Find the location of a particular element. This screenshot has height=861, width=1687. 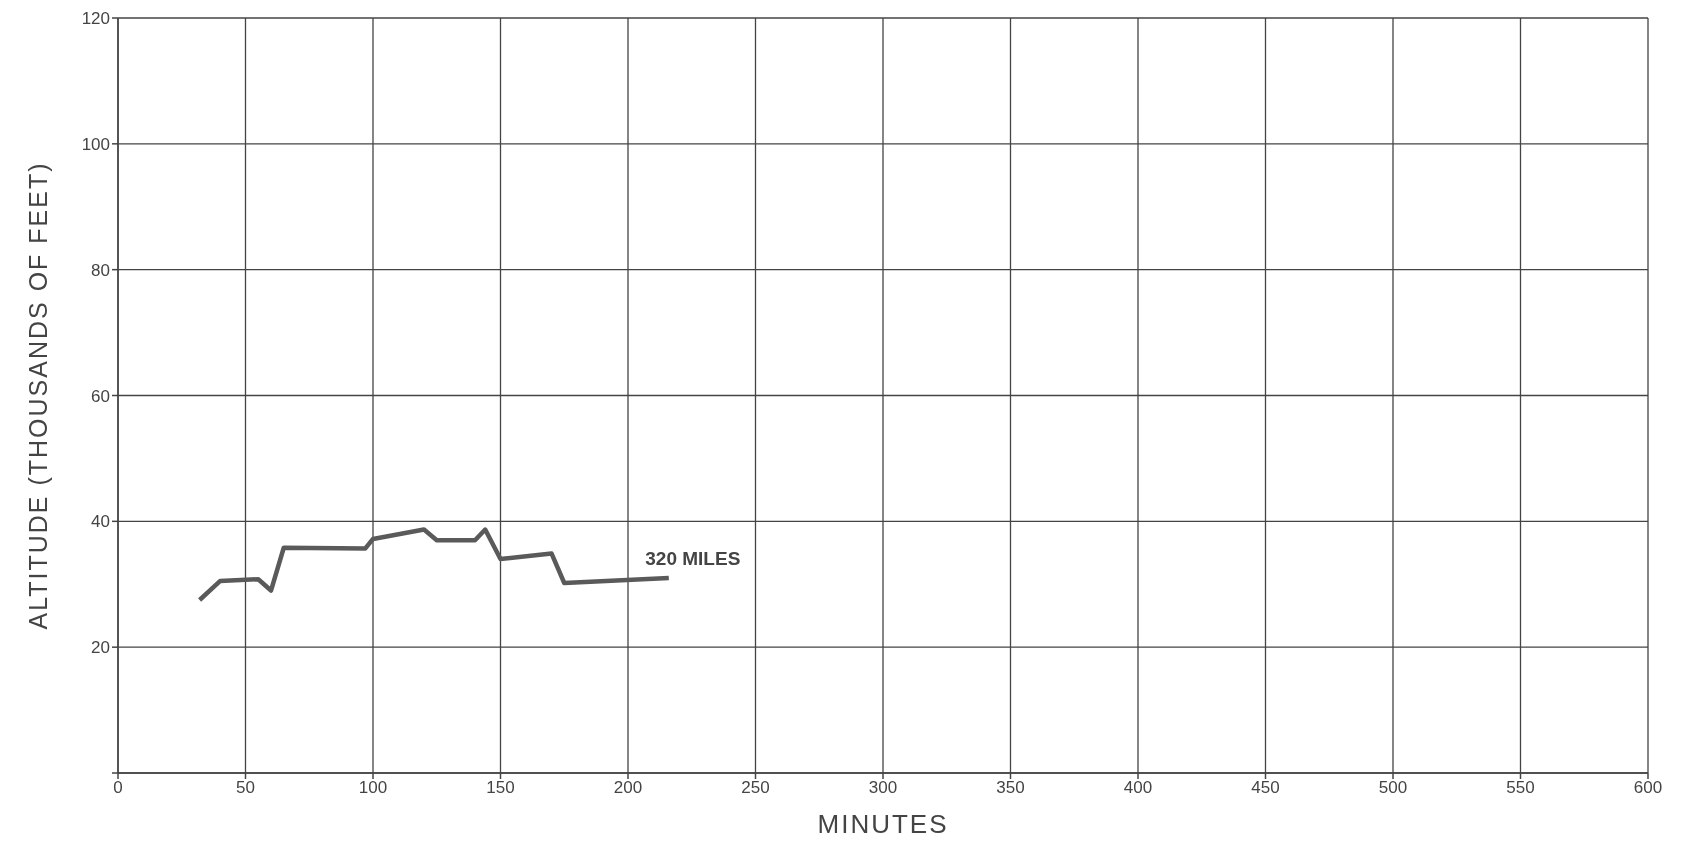

annotation: 320 MILES is located at coordinates (693, 558).